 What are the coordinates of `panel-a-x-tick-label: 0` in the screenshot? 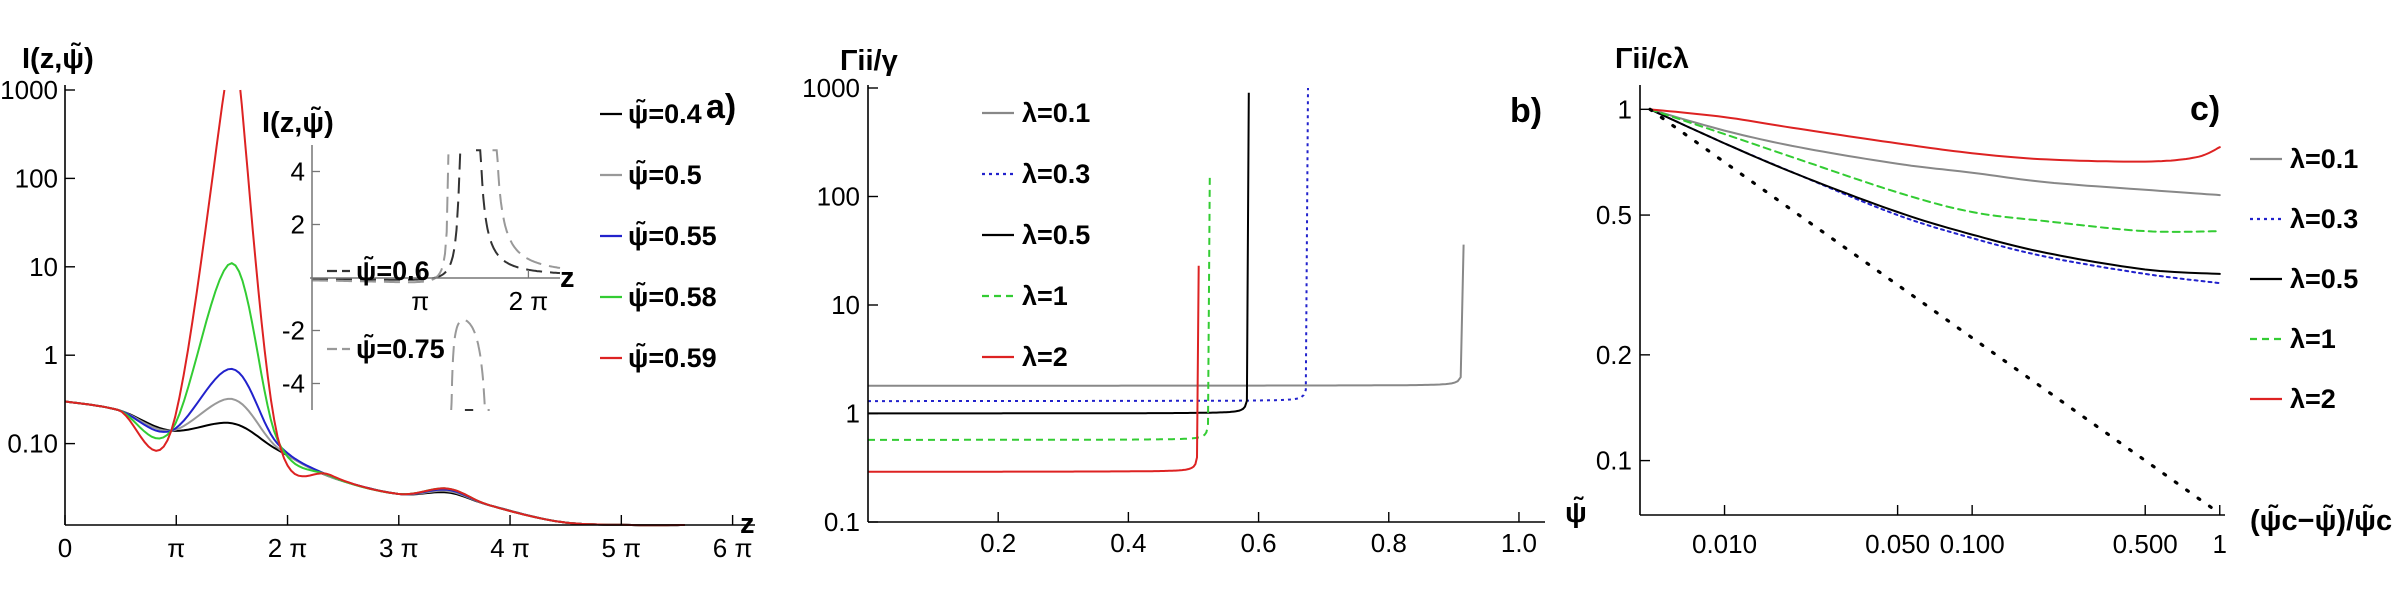 It's located at (65, 548).